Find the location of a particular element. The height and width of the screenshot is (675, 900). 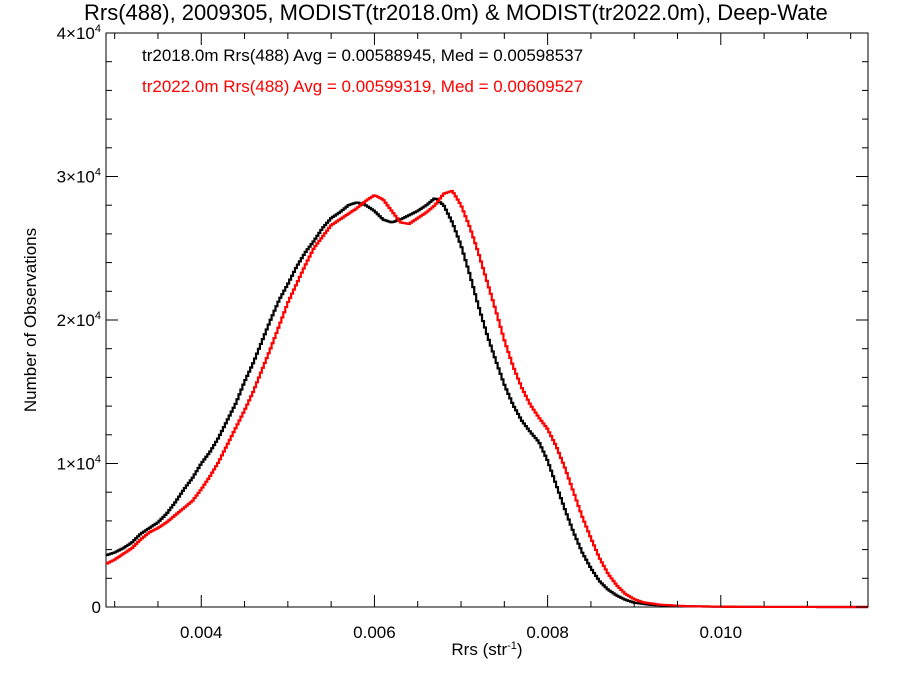

y-tick-label: 3×10⁴ is located at coordinates (79, 177).